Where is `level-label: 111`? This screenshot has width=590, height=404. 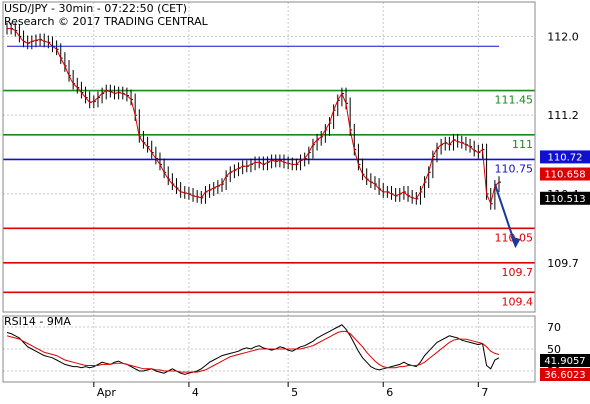 level-label: 111 is located at coordinates (522, 144).